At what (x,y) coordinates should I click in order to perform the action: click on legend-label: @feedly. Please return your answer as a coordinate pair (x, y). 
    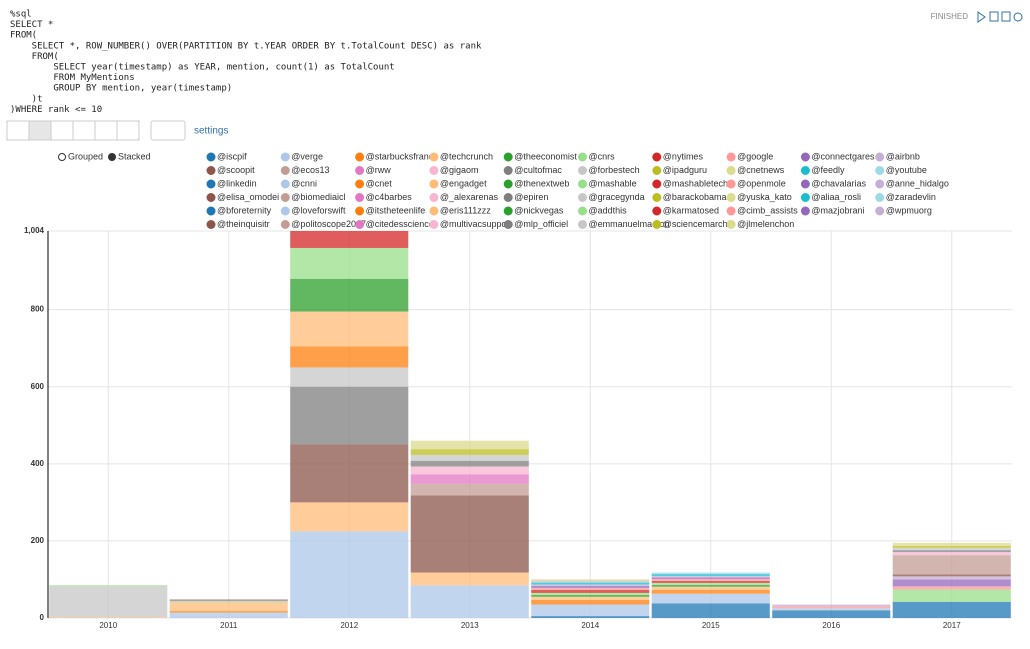
    Looking at the image, I should click on (828, 170).